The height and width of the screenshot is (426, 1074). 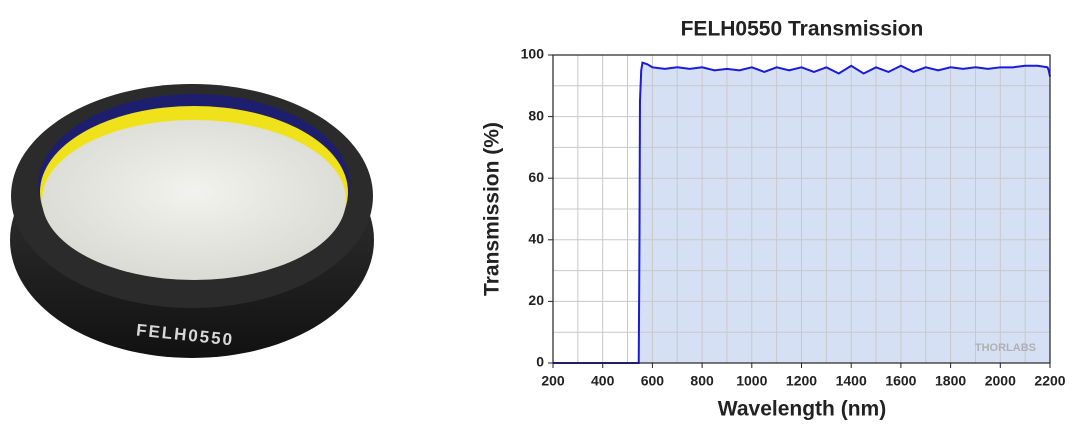 What do you see at coordinates (536, 300) in the screenshot?
I see `y-tick-label: 20` at bounding box center [536, 300].